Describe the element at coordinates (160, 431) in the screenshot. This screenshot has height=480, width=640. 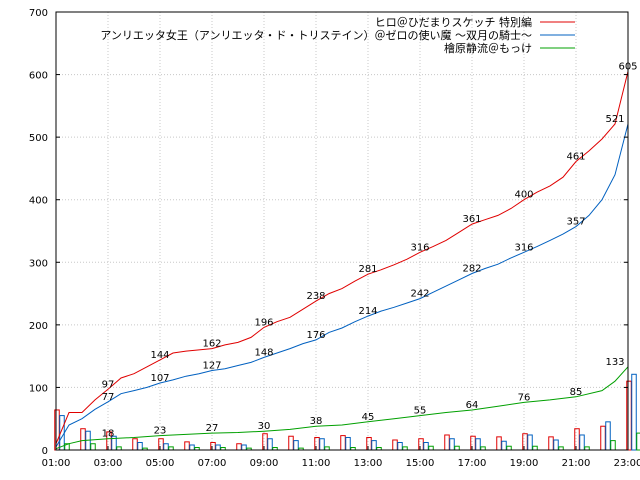
I see `data-label: 23` at that location.